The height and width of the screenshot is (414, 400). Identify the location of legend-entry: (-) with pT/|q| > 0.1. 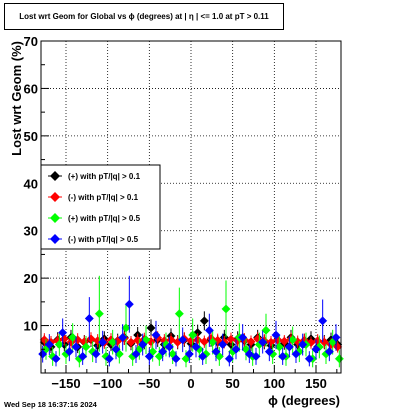
(93, 197).